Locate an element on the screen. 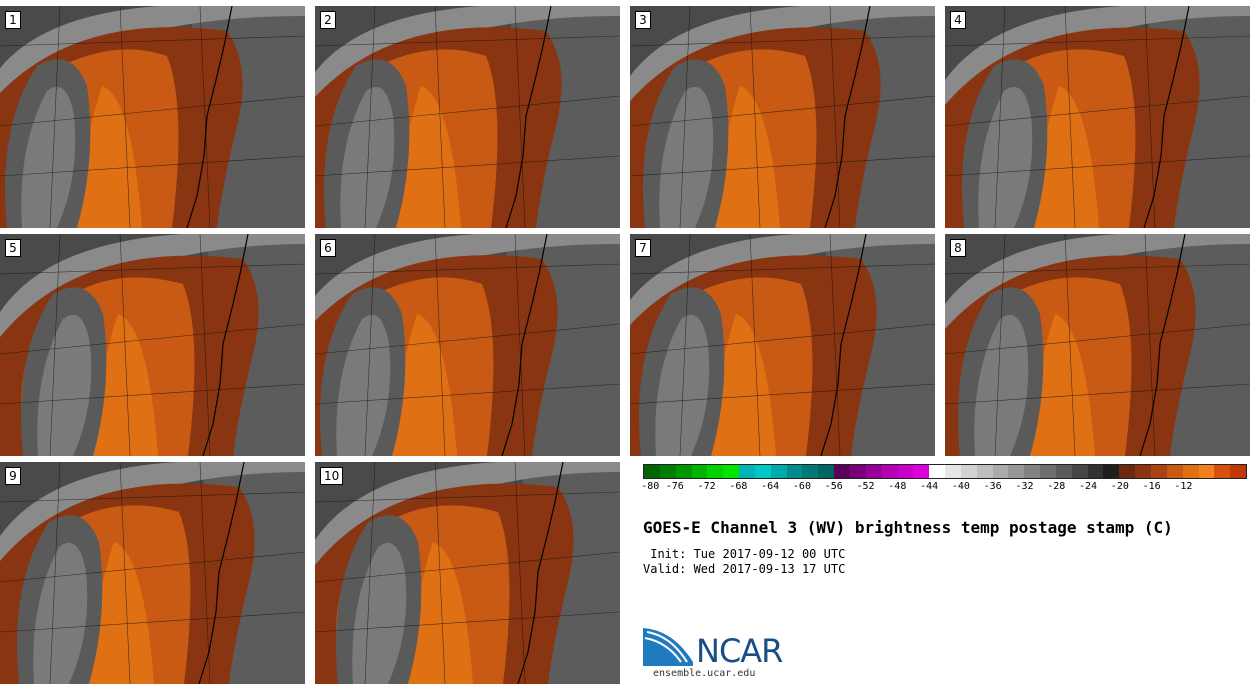 The image size is (1260, 684). colorbar-tick: -12 is located at coordinates (1183, 486).